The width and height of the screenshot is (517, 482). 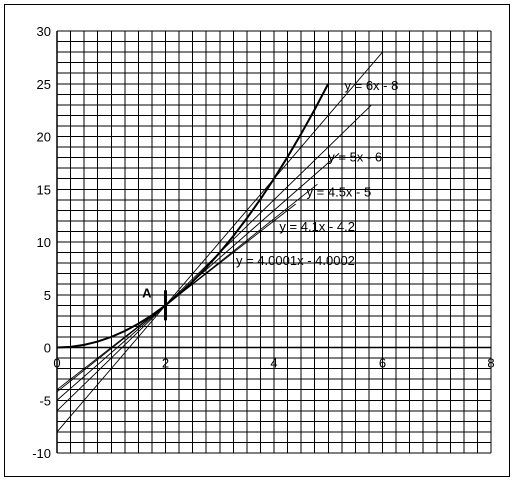 I want to click on y-tick-label: 0, so click(x=47, y=348).